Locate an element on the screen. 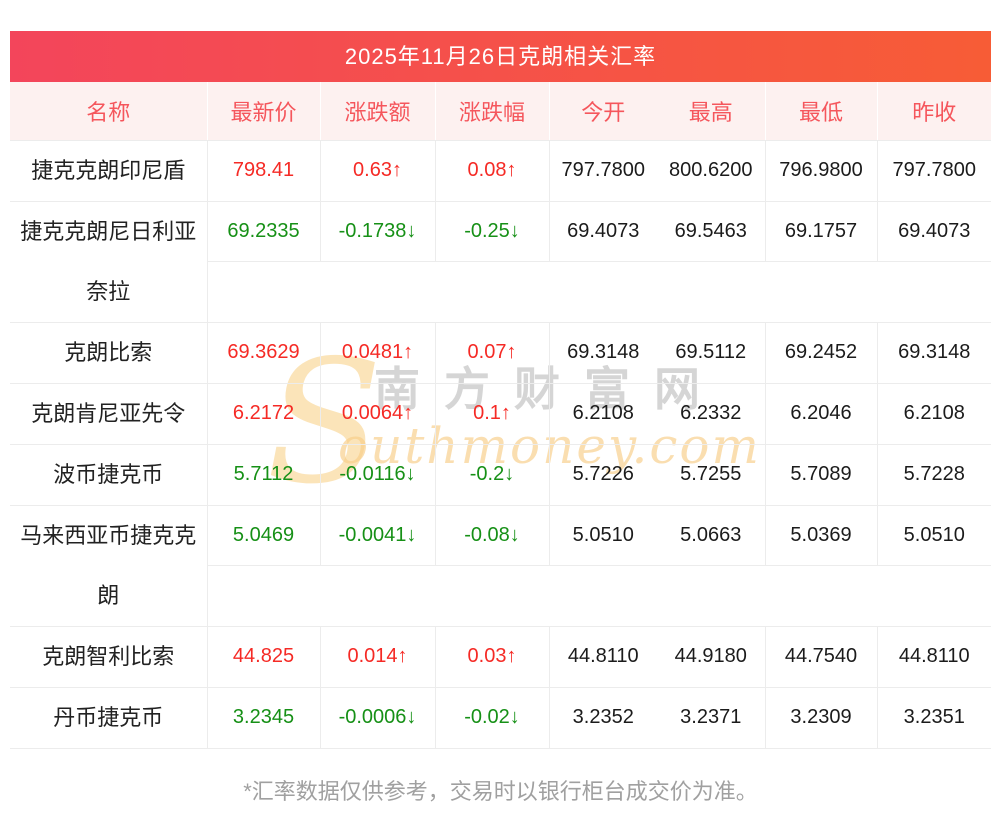  low-price: 69.2452 is located at coordinates (821, 353).